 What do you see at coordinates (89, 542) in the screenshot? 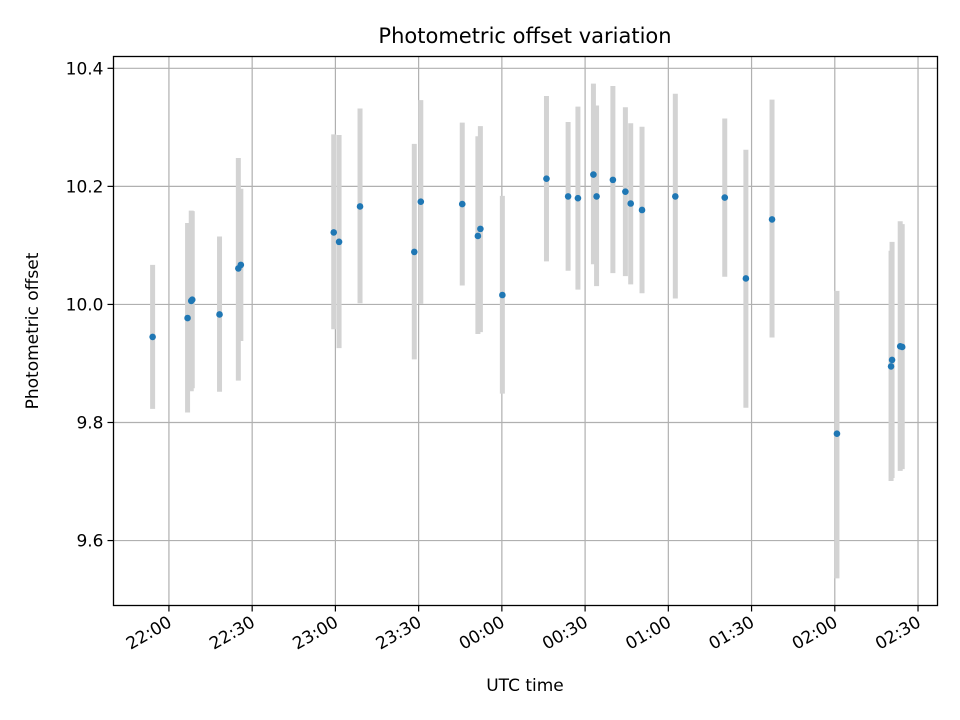
I see `y-tick-label: 9.6` at bounding box center [89, 542].